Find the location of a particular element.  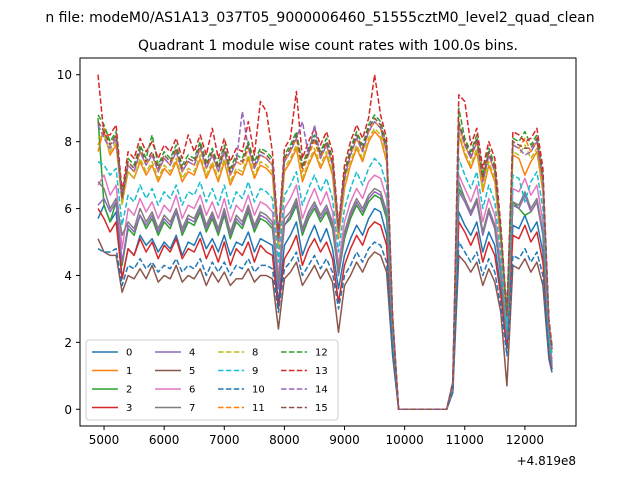

legend-label-13: 13 is located at coordinates (321, 371).